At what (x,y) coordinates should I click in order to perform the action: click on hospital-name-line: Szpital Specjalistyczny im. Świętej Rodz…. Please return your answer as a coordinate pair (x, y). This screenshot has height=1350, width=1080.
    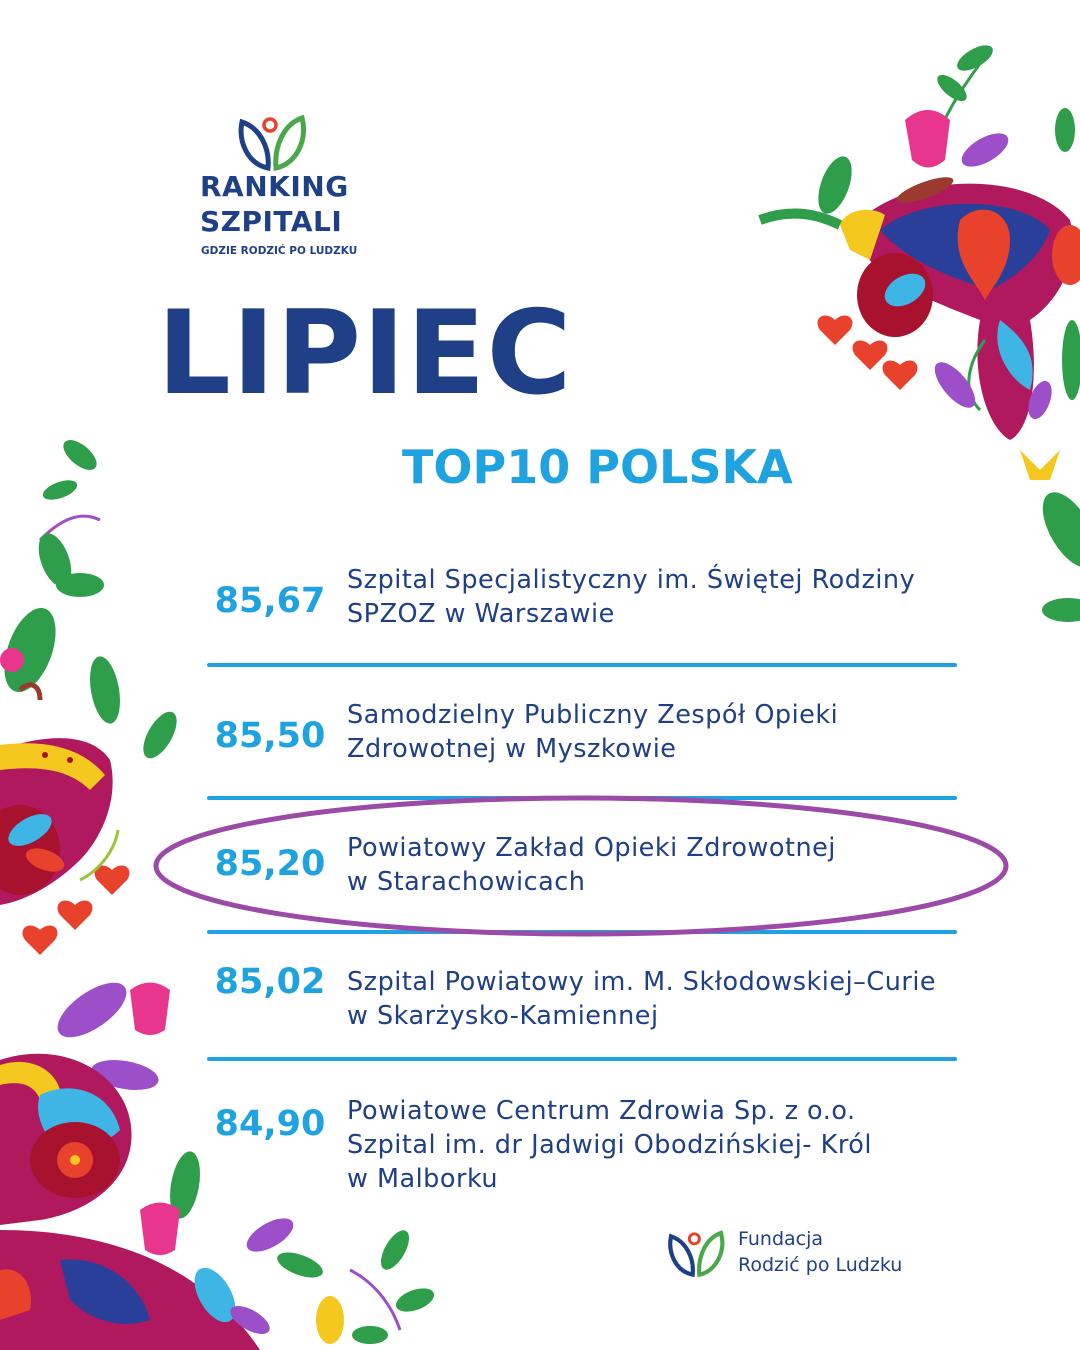
    Looking at the image, I should click on (631, 580).